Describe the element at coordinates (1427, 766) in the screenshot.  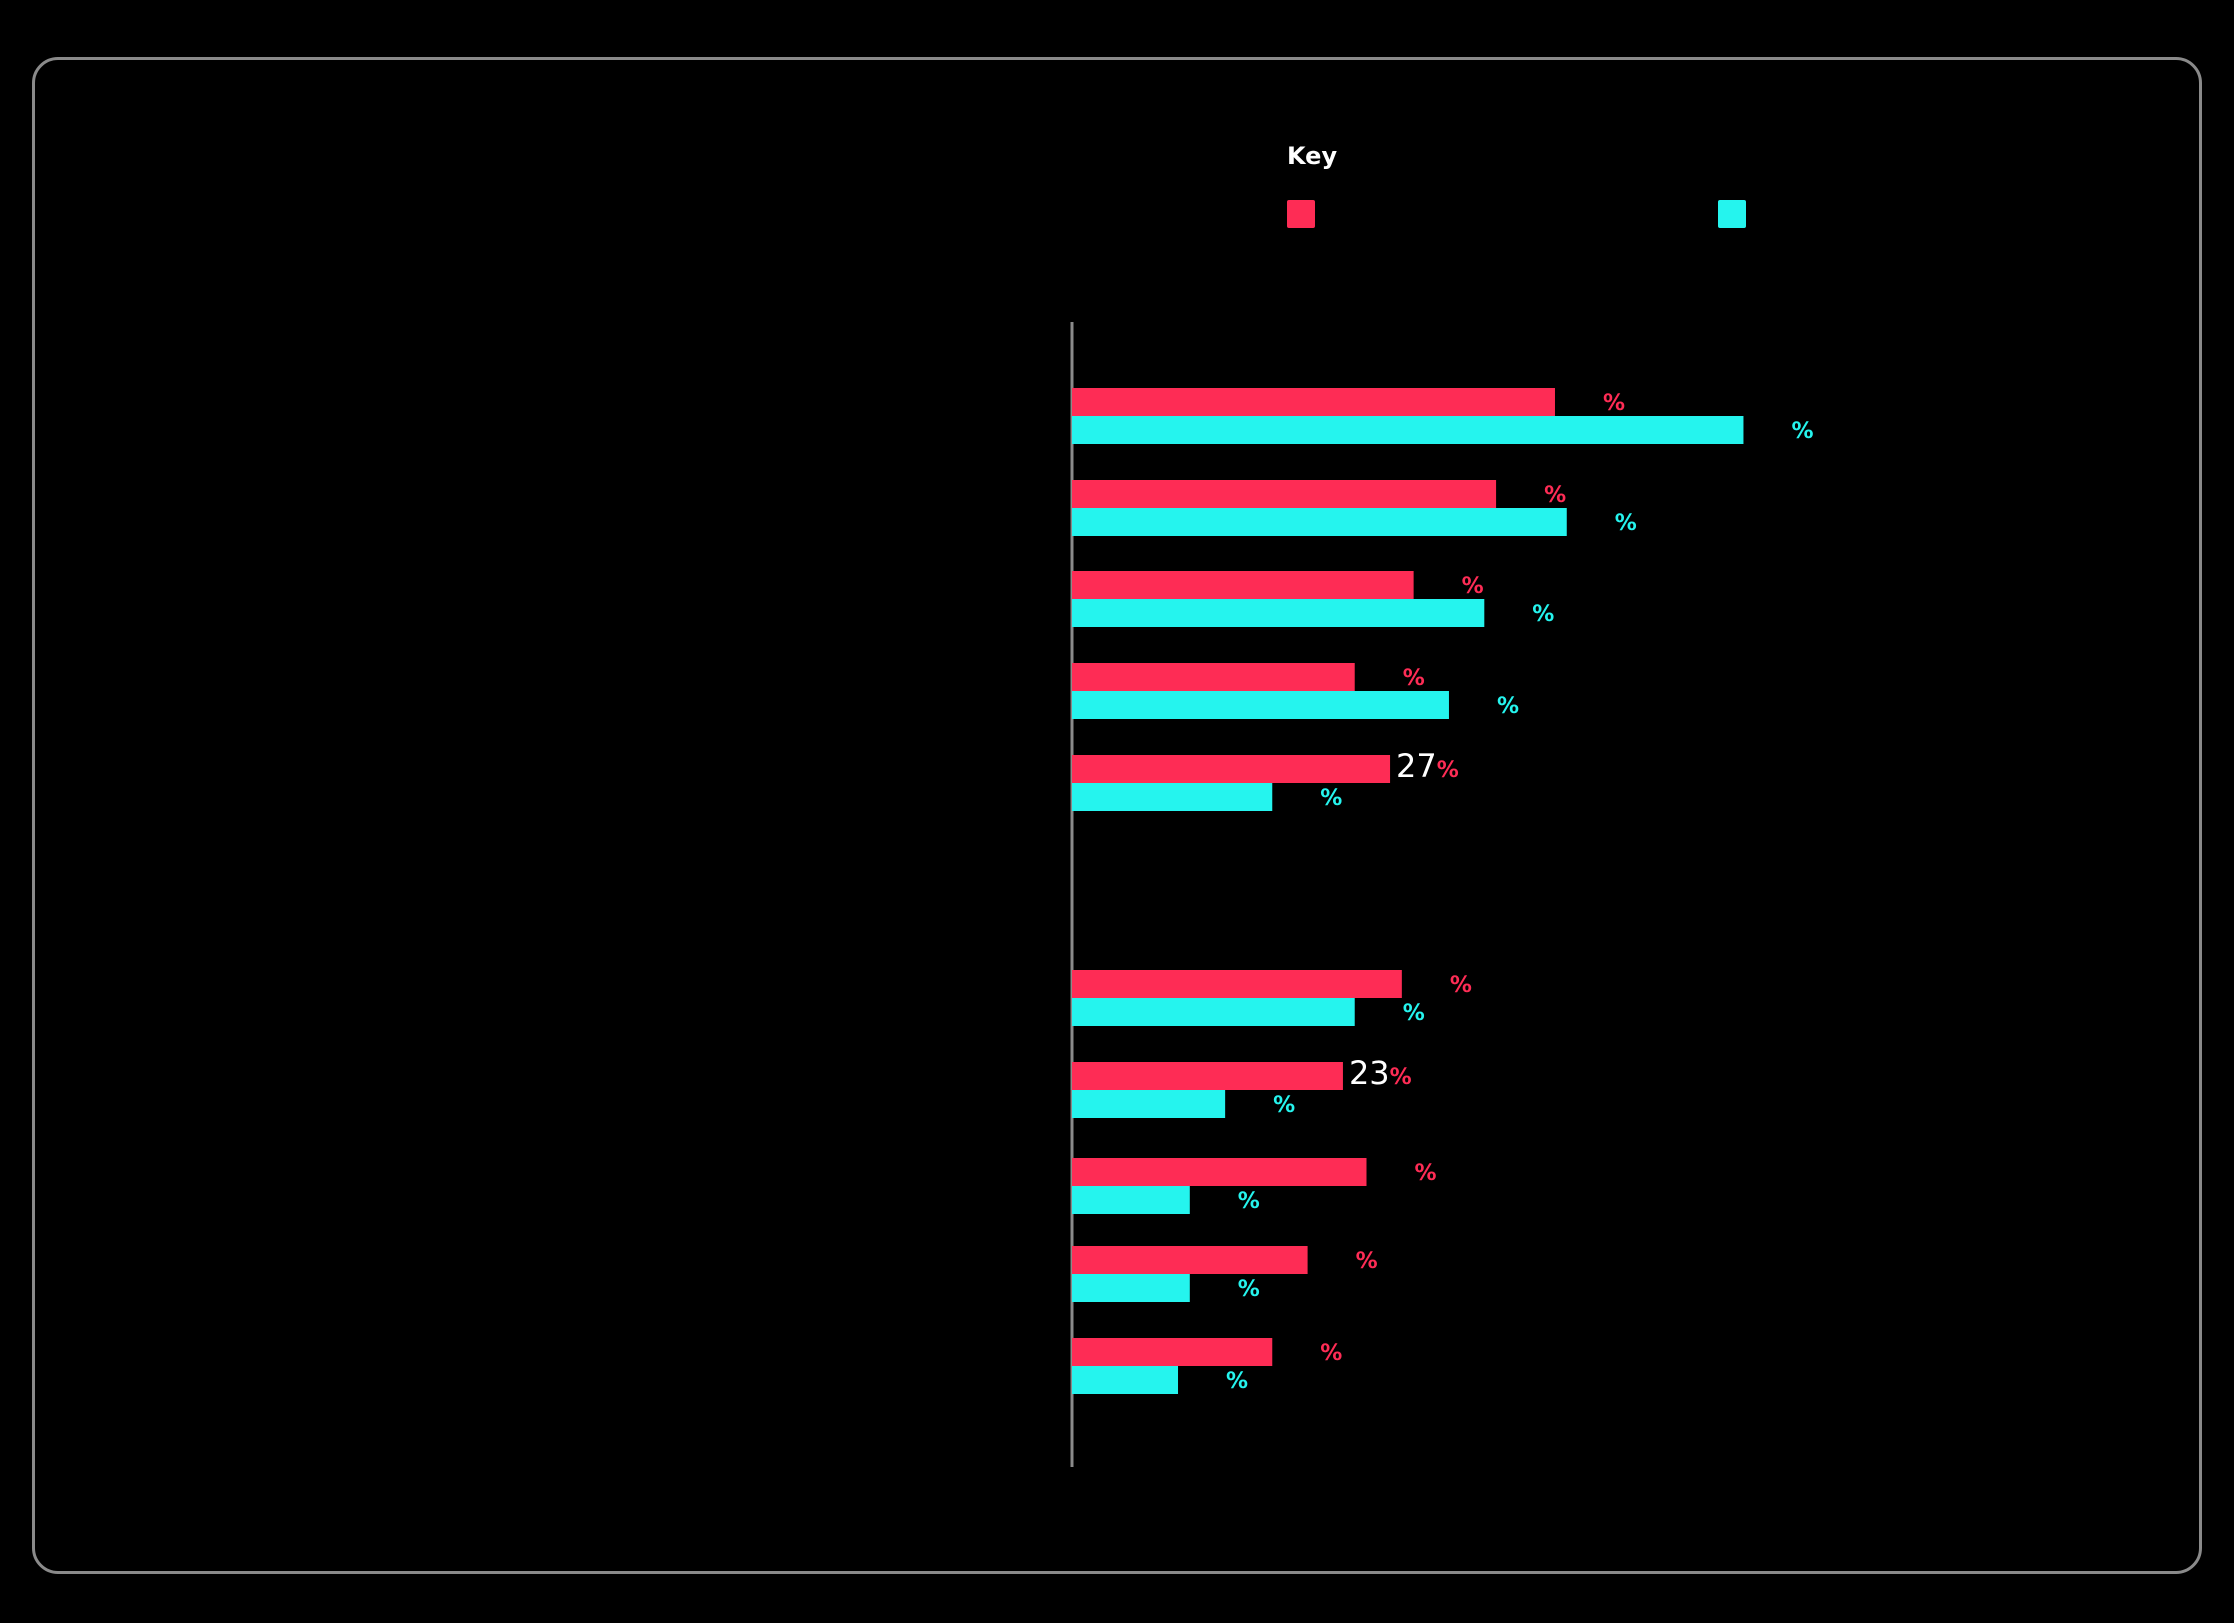
I see `value-label-series-1-item-5: 27%` at that location.